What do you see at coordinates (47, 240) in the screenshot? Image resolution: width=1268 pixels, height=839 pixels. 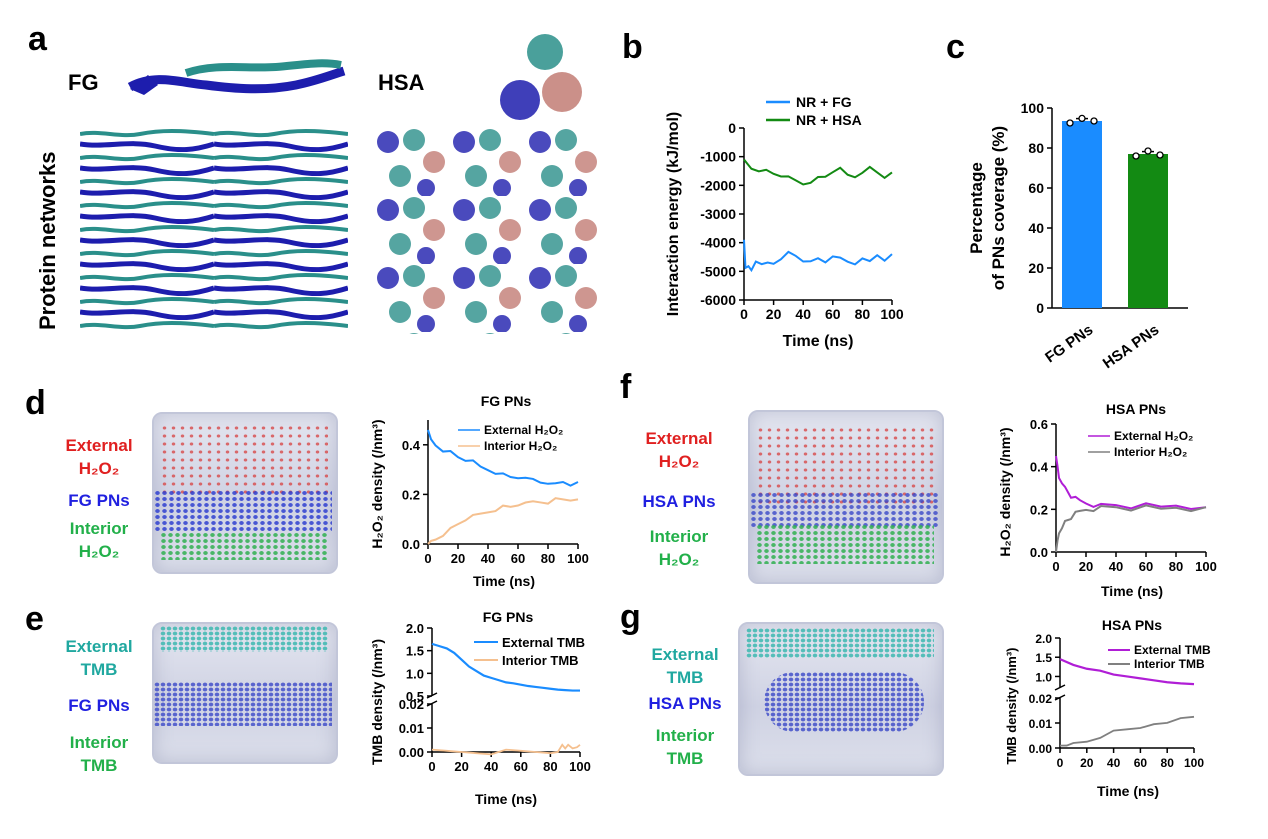 I see `protein-networks-label: Protein networks` at bounding box center [47, 240].